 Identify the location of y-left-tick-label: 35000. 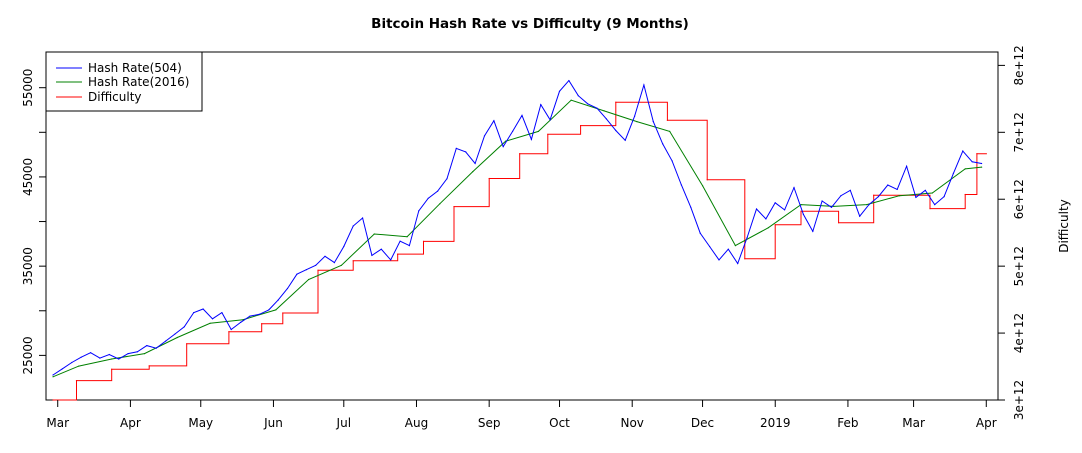
(28, 266).